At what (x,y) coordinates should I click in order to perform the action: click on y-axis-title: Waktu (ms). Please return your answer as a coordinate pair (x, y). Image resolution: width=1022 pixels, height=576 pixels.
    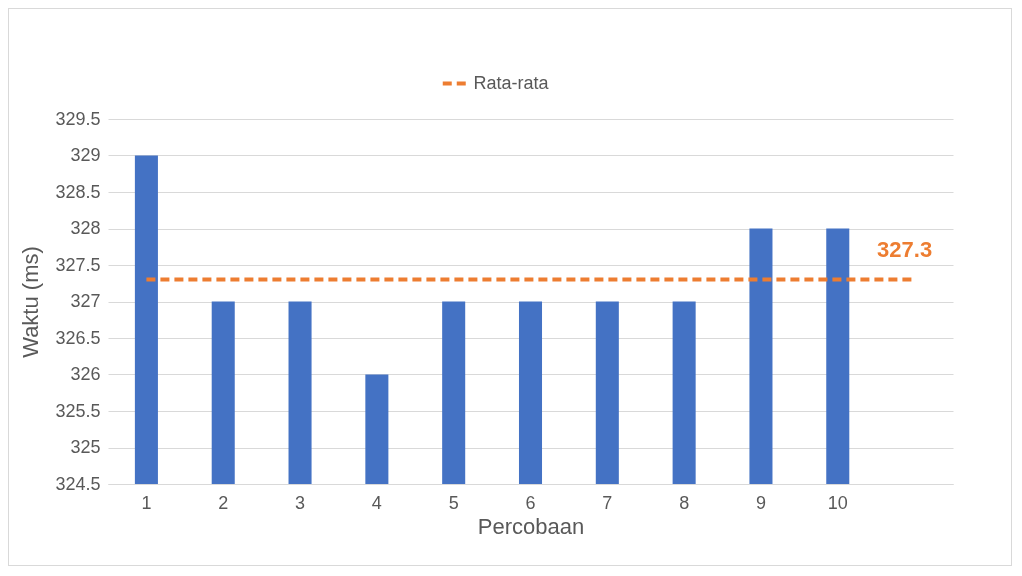
    Looking at the image, I should click on (31, 302).